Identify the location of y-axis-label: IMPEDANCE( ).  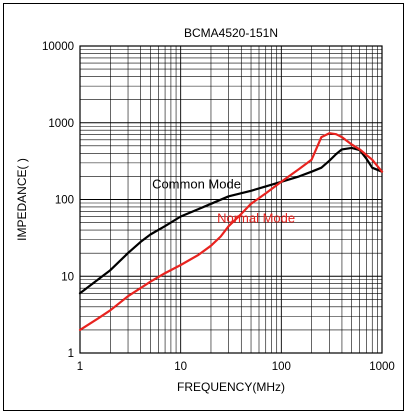
(22, 199).